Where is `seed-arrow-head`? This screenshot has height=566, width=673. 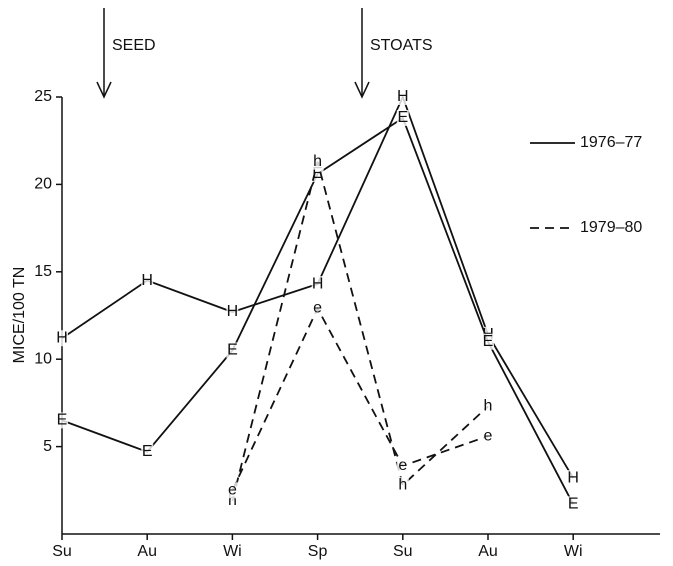 seed-arrow-head is located at coordinates (104, 90).